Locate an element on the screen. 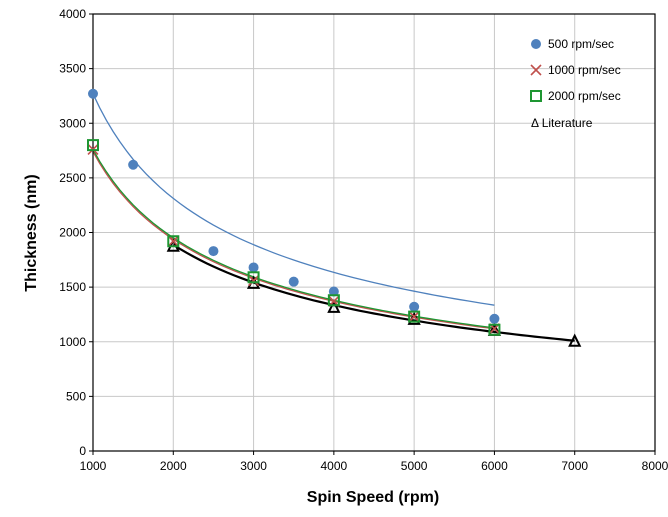 The image size is (668, 517). y-axis-title: Thickness (nm) is located at coordinates (31, 232).